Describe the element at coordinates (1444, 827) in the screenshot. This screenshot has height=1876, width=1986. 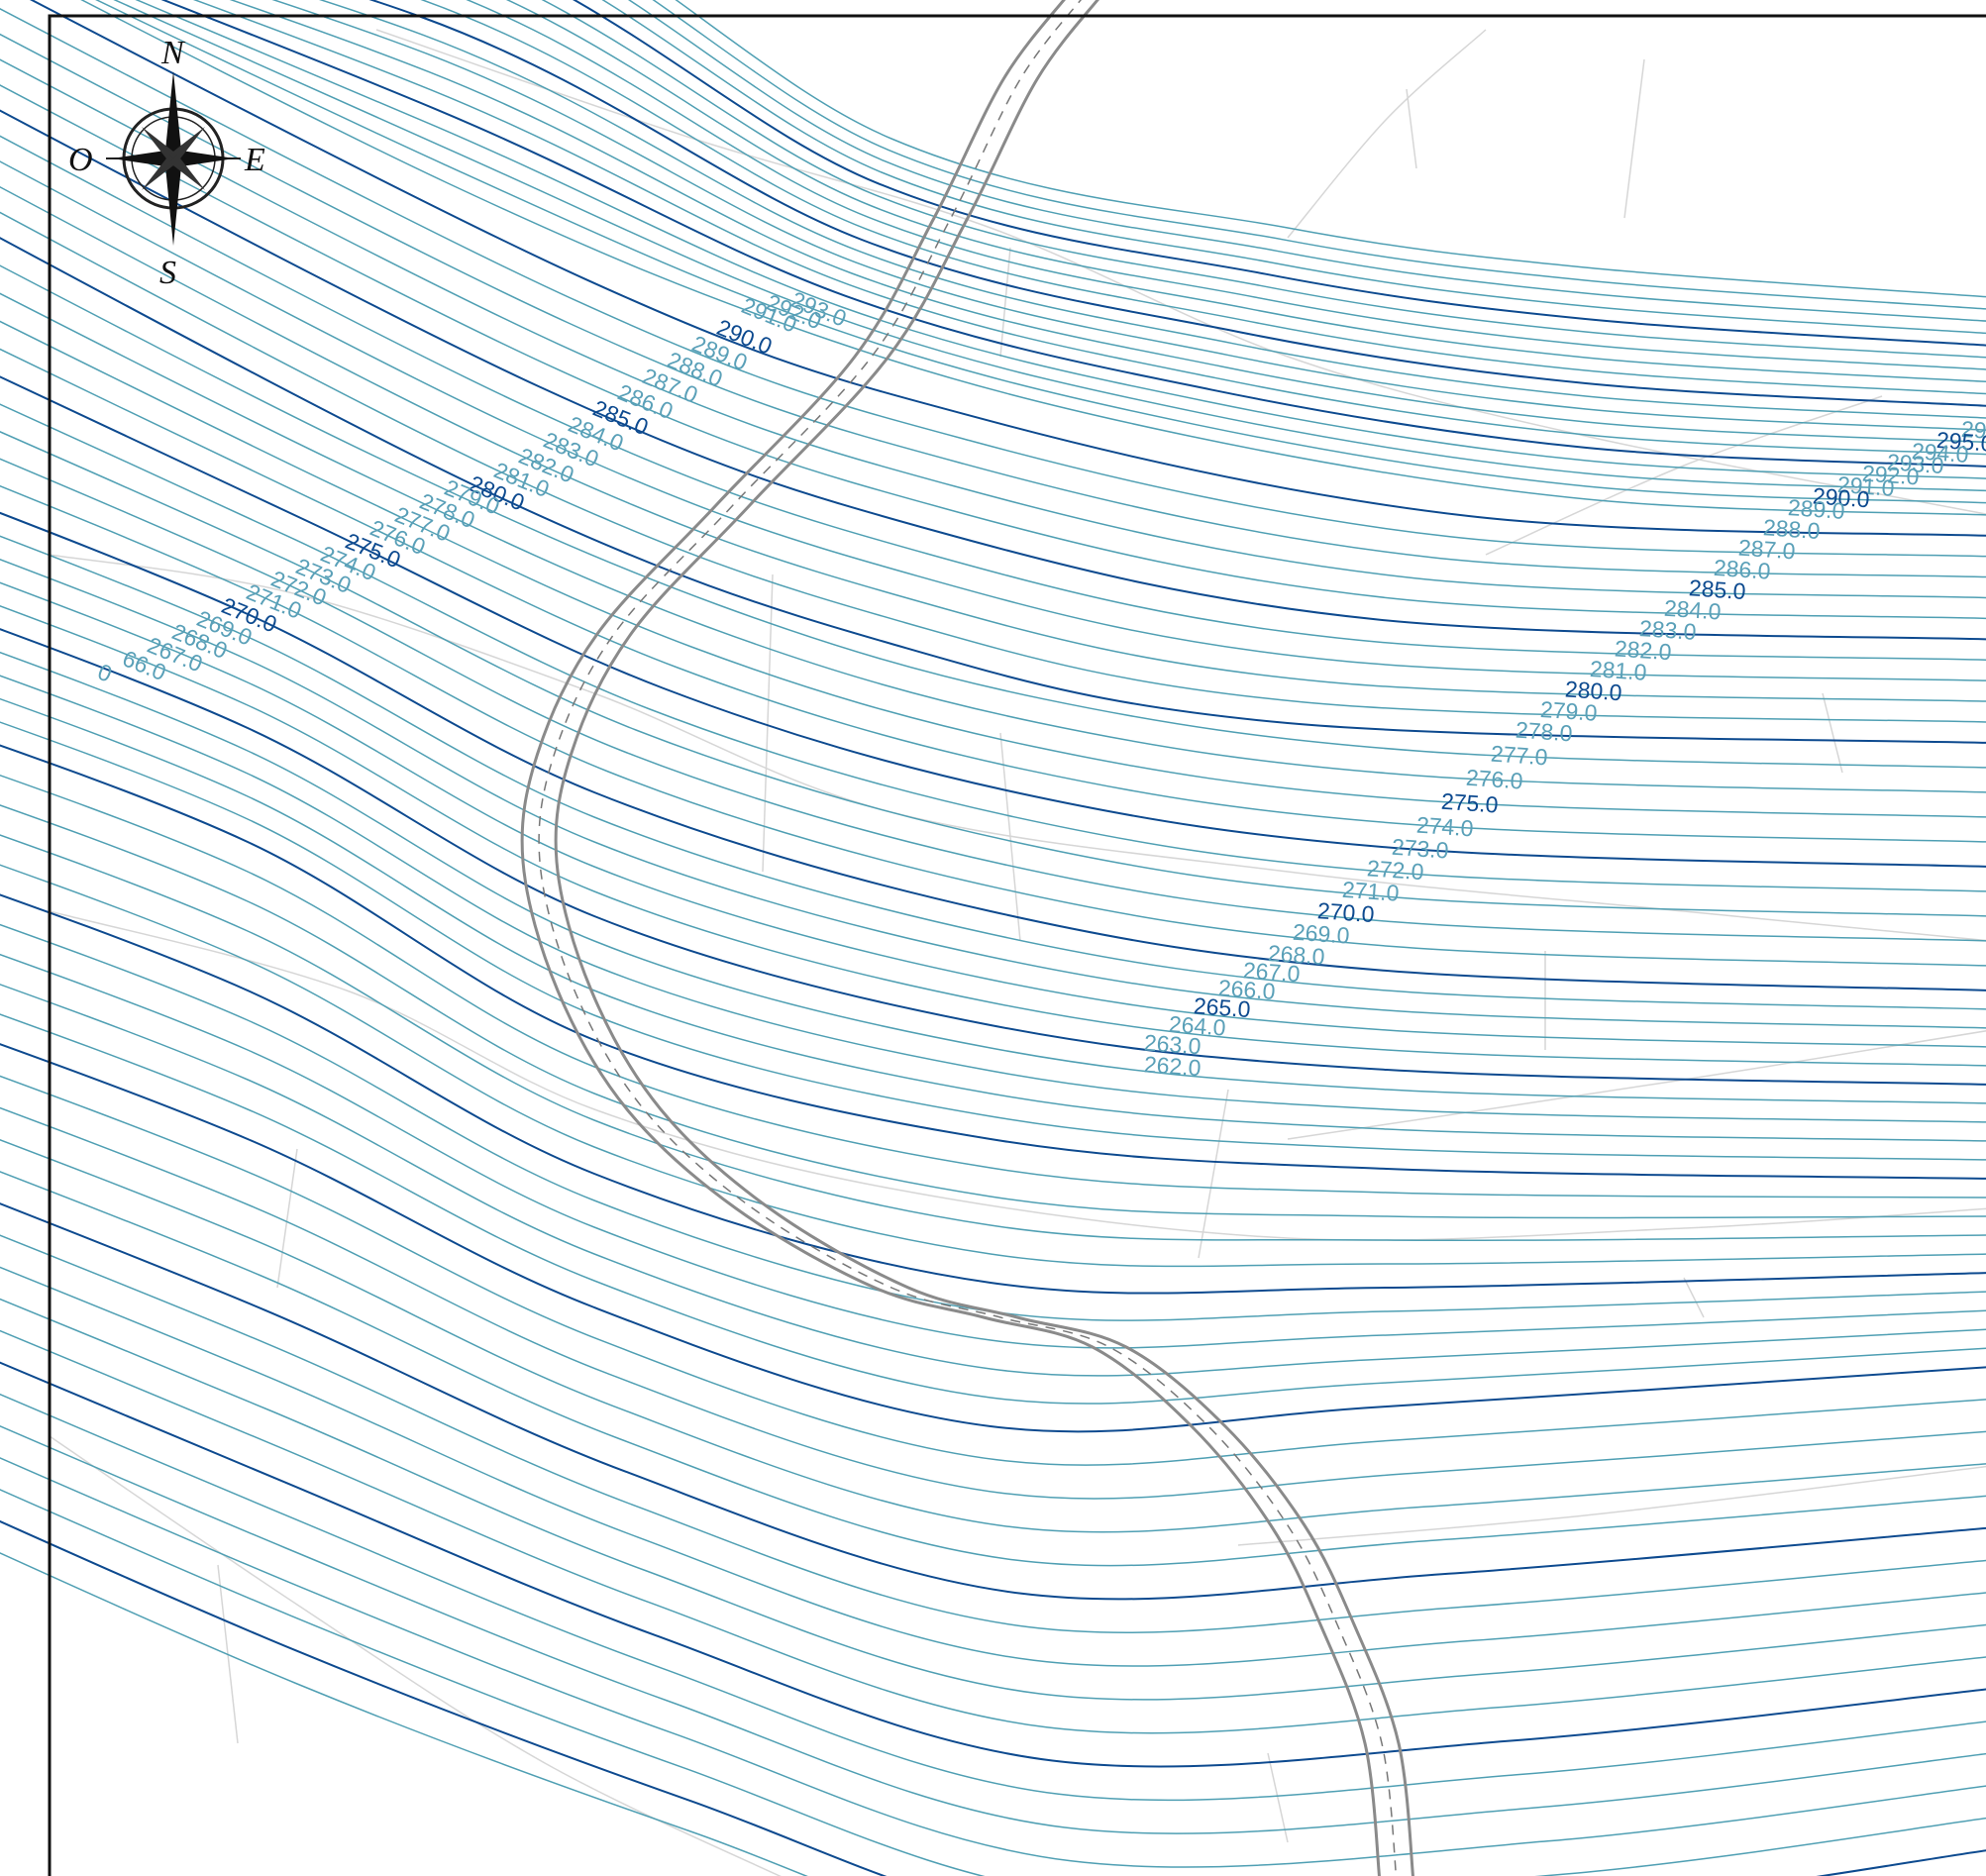
I see `contour-label: 274.0` at that location.